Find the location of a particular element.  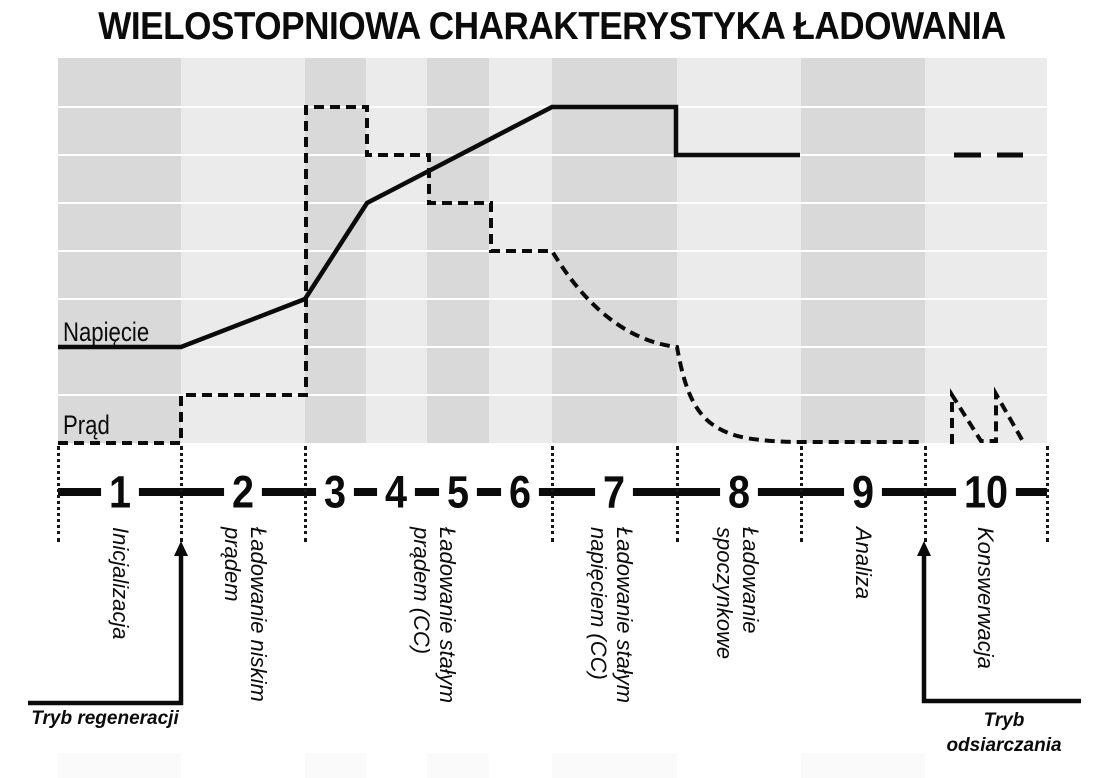

stage-number-10: 10 is located at coordinates (986, 492).